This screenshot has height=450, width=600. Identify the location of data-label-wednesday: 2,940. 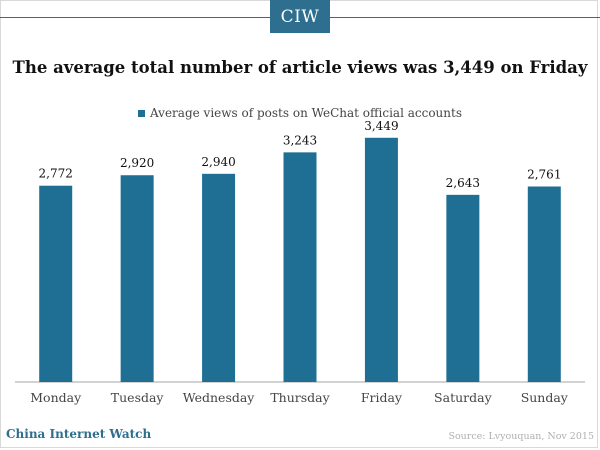
(218, 162).